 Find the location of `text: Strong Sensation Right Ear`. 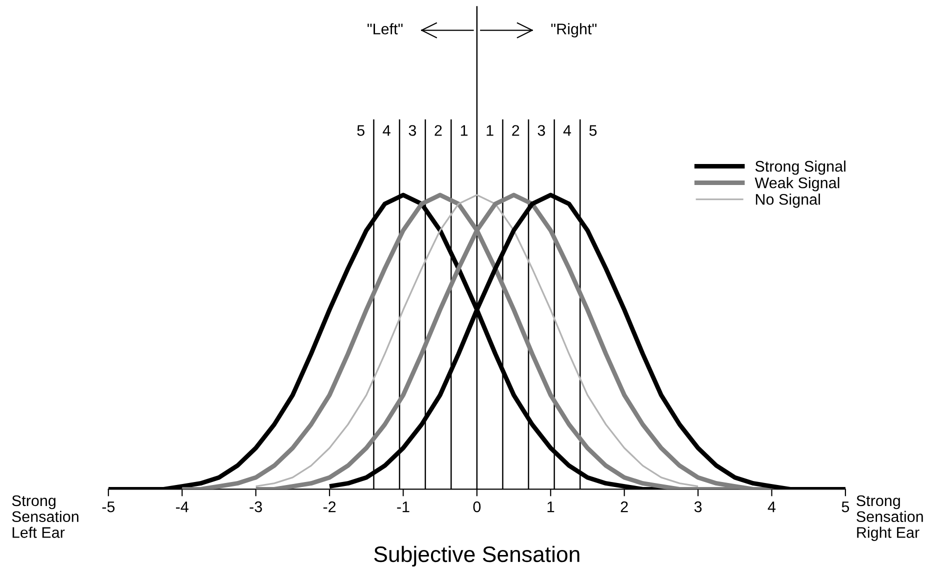

text: Strong Sensation Right Ear is located at coordinates (889, 518).